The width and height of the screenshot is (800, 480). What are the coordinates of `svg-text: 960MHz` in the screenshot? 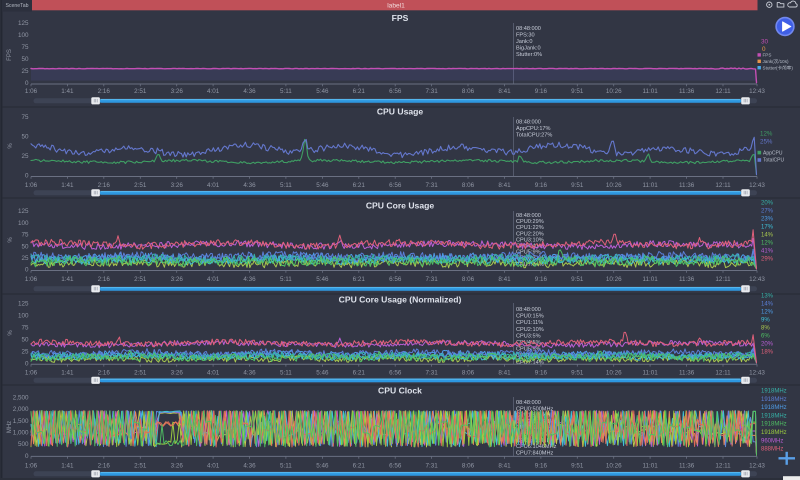 It's located at (772, 441).